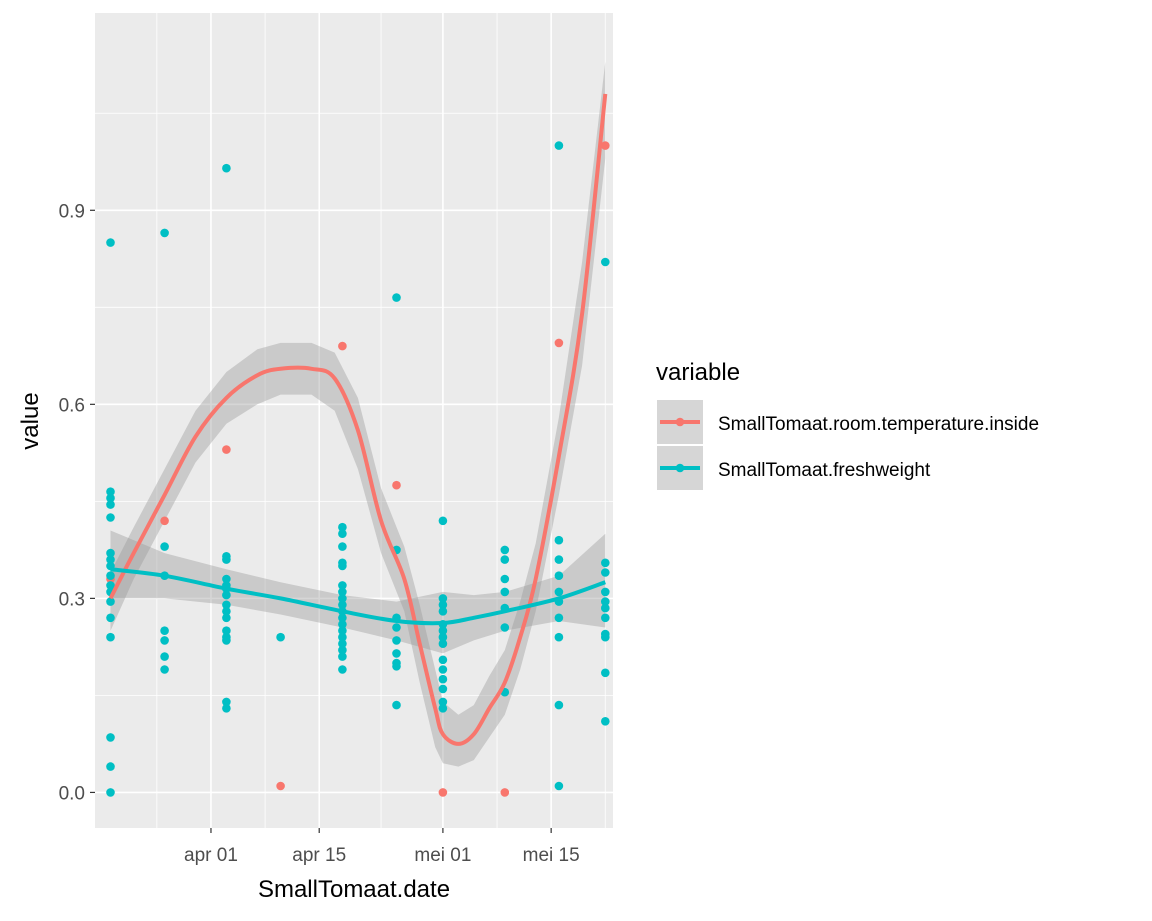  Describe the element at coordinates (319, 855) in the screenshot. I see `x-tick-label: apr 15` at that location.